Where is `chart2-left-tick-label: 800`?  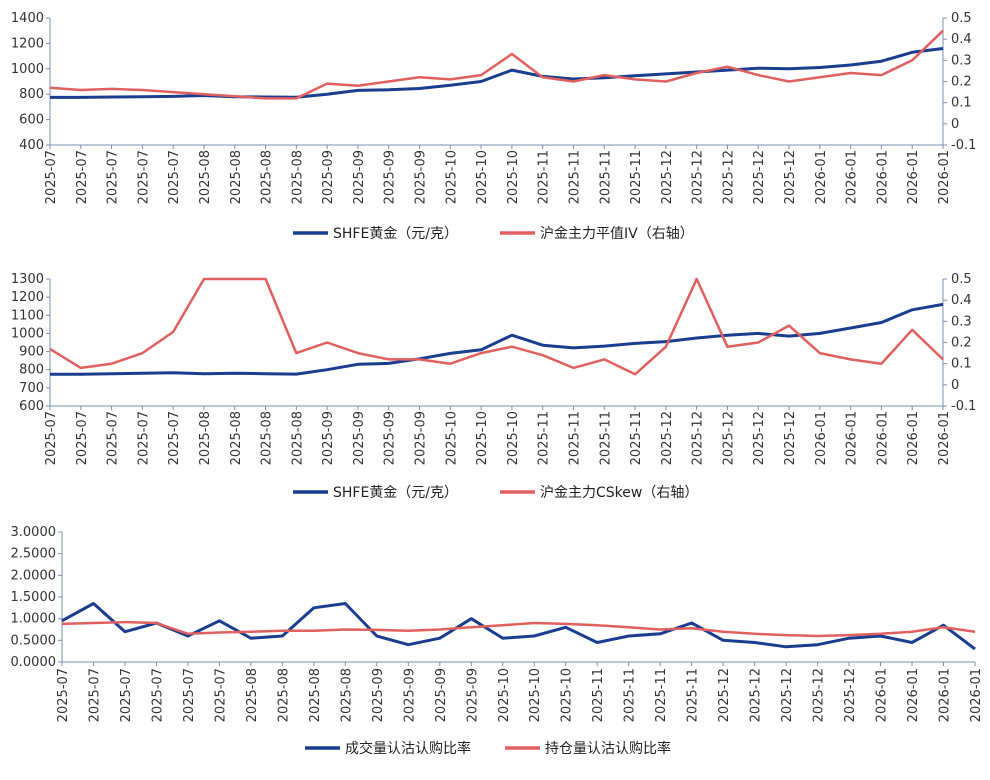 chart2-left-tick-label: 800 is located at coordinates (31, 370).